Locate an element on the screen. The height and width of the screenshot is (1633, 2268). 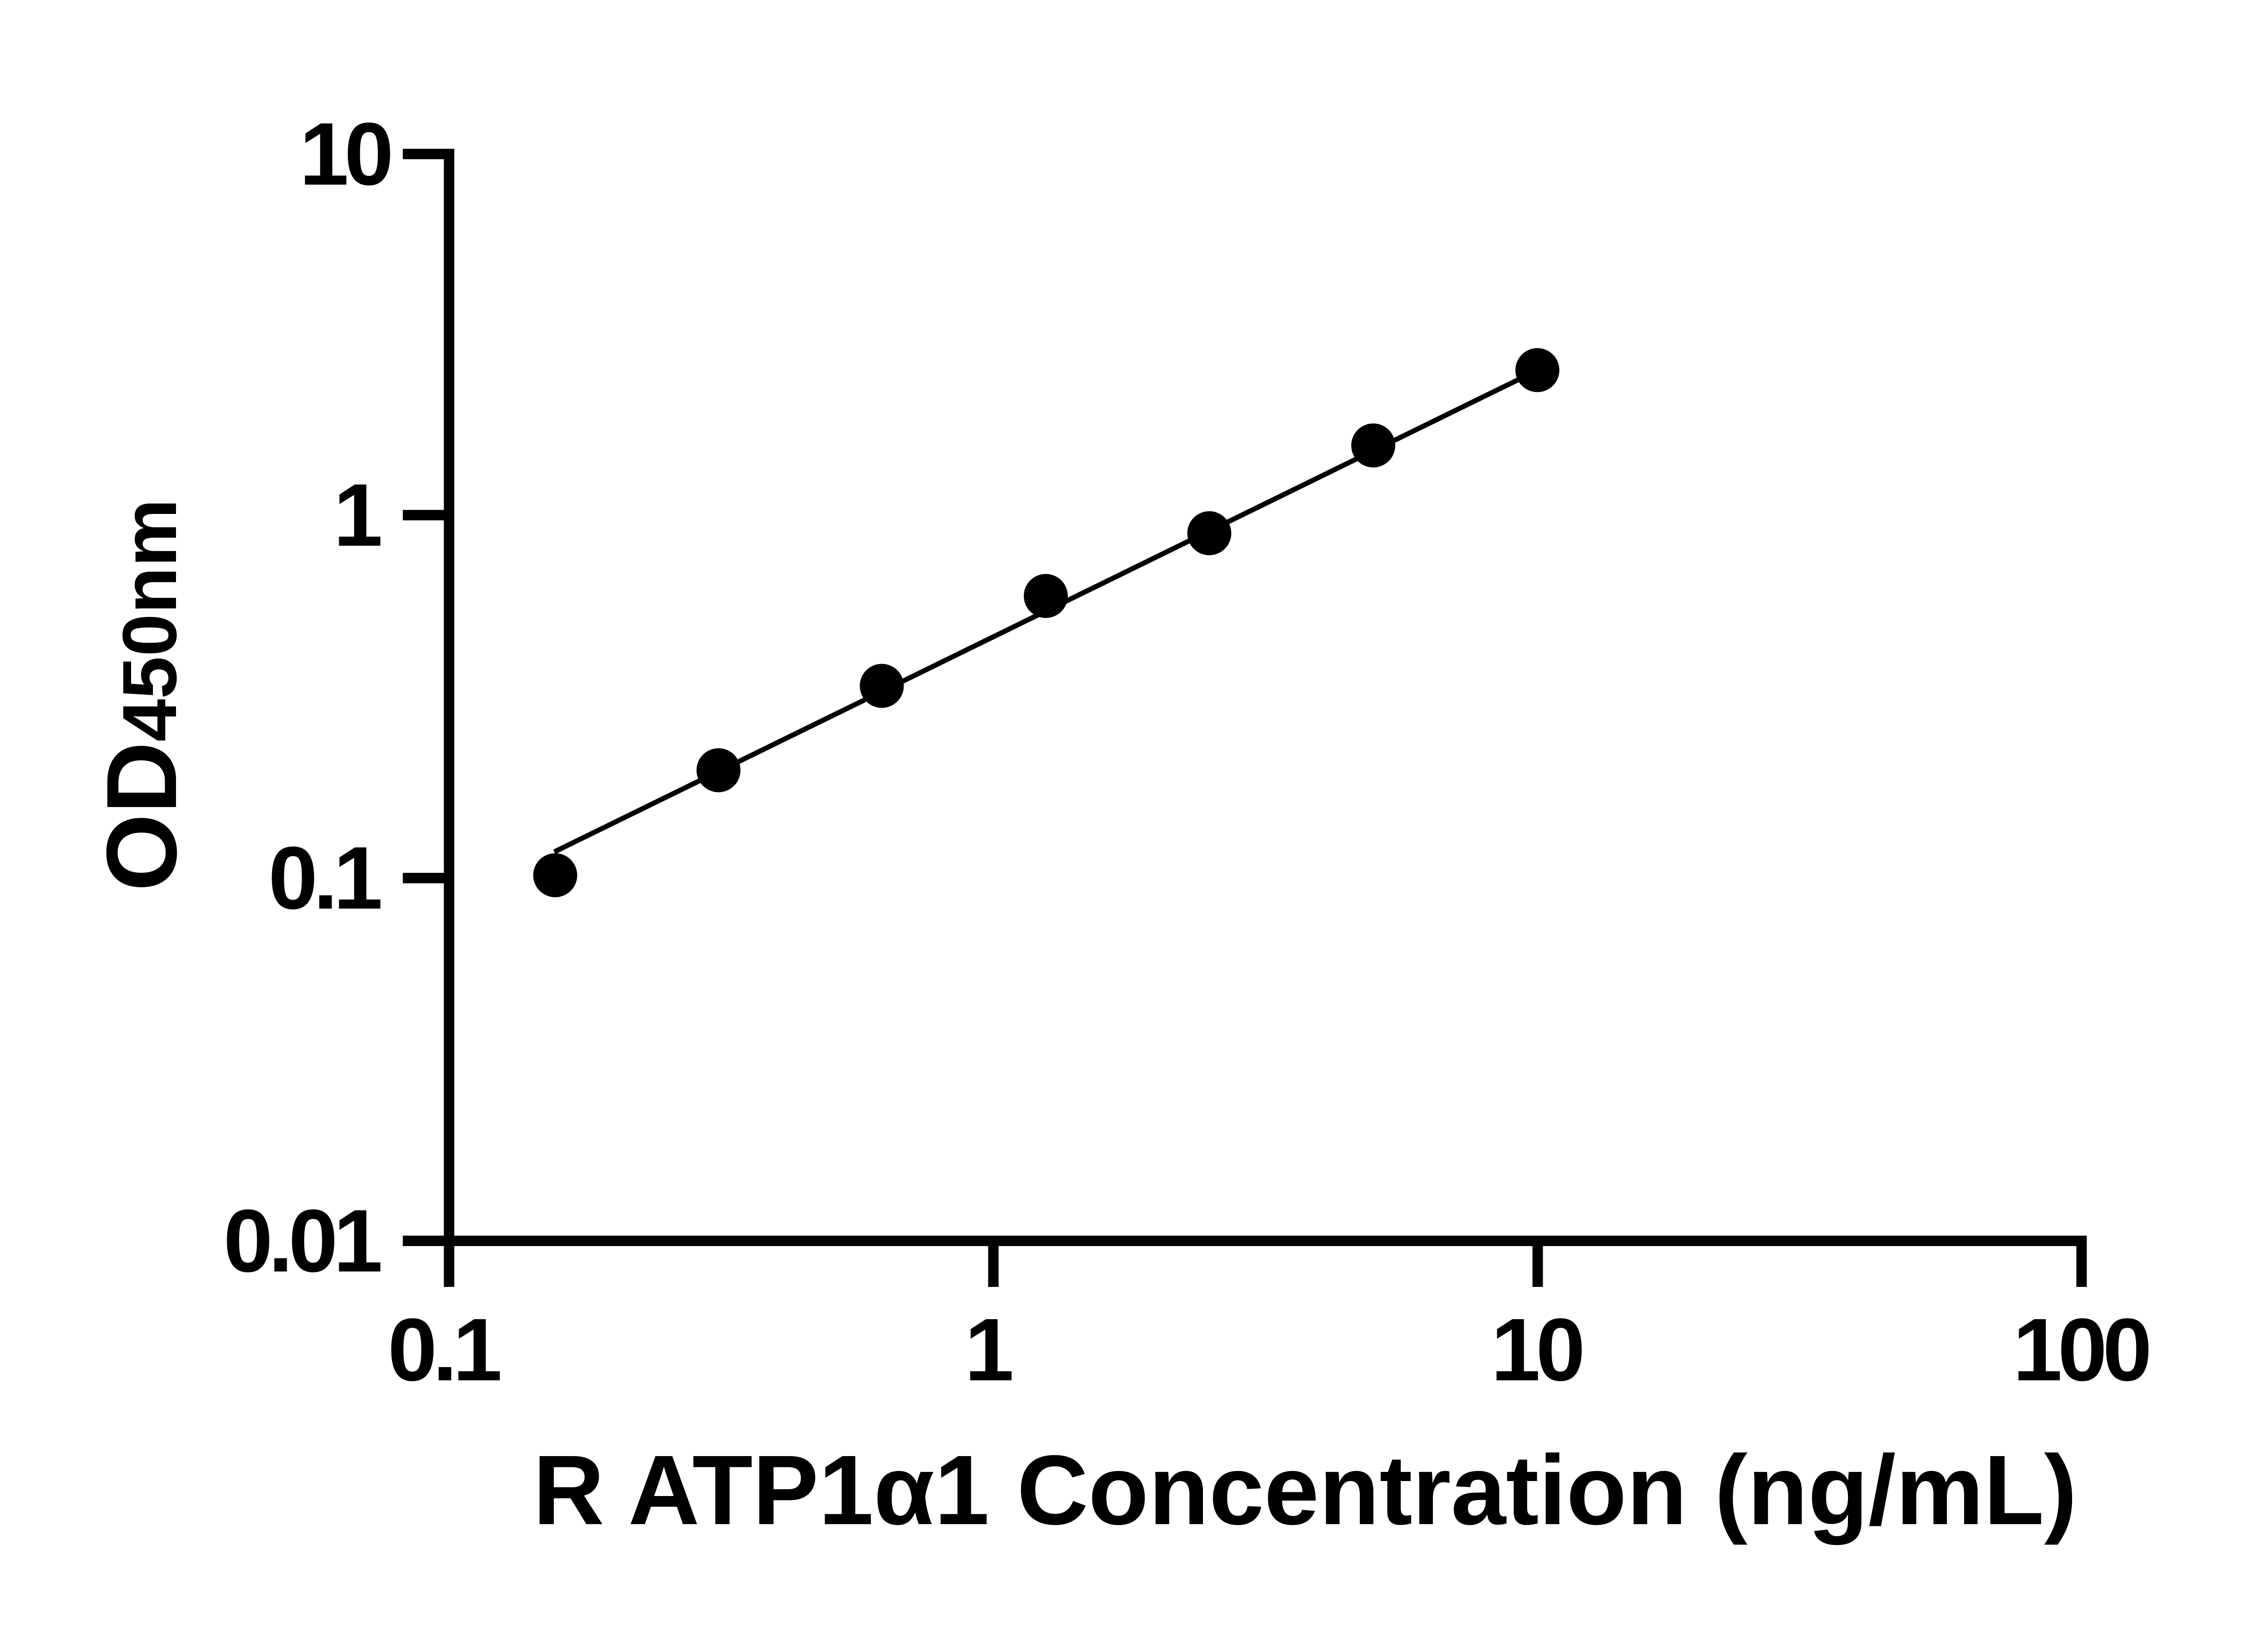
svg-text: 100 is located at coordinates (2081, 1349).